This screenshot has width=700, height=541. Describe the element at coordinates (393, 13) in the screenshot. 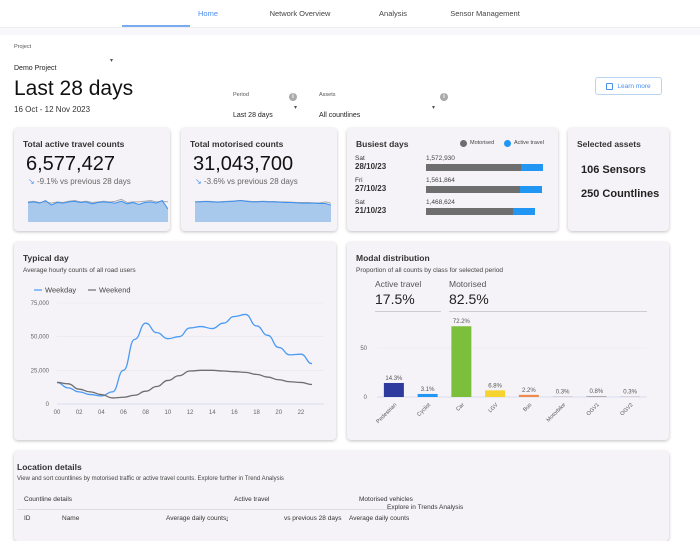

I see `tab-analysis: Analysis` at that location.